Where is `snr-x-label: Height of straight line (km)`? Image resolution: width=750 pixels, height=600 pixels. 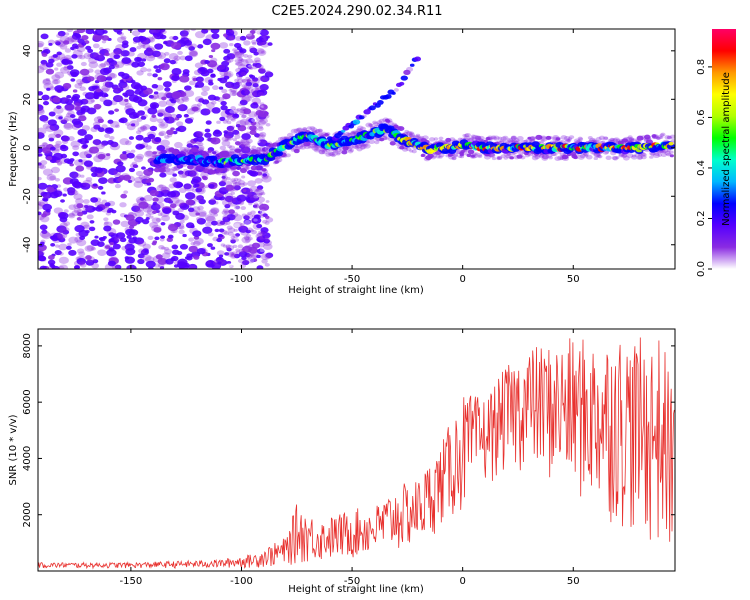
snr-x-label: Height of straight line (km) is located at coordinates (356, 589).